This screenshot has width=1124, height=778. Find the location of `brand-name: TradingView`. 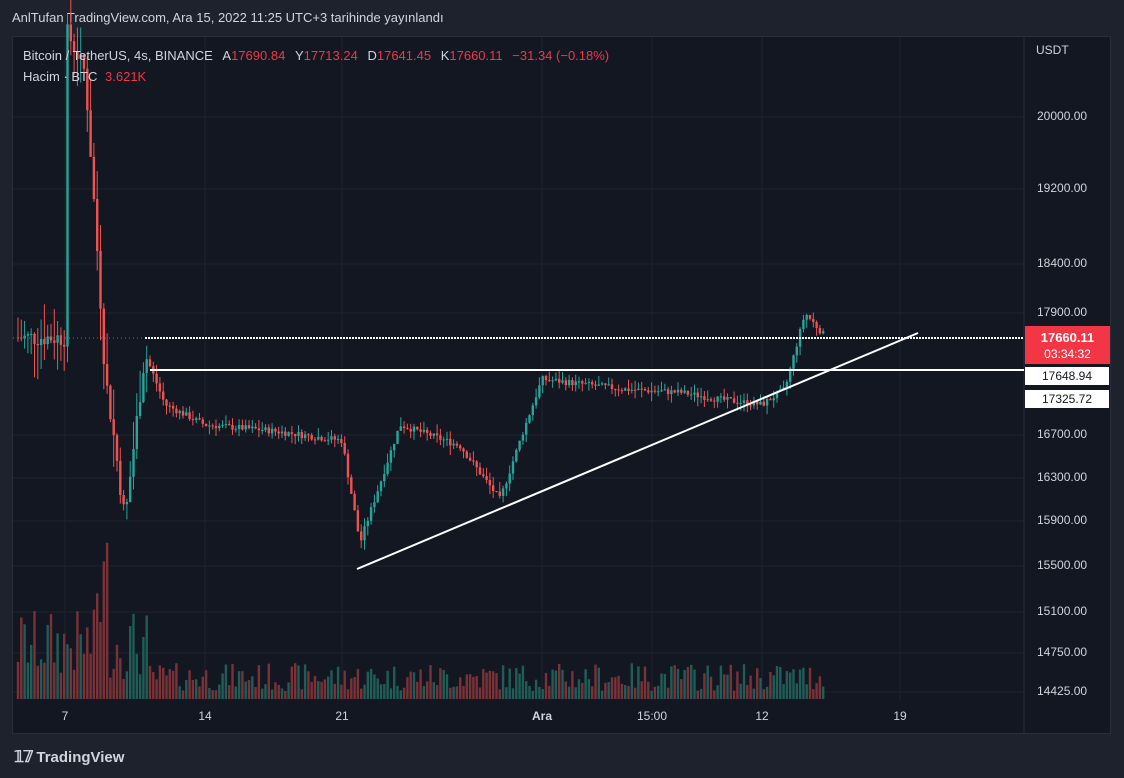

brand-name: TradingView is located at coordinates (80, 757).